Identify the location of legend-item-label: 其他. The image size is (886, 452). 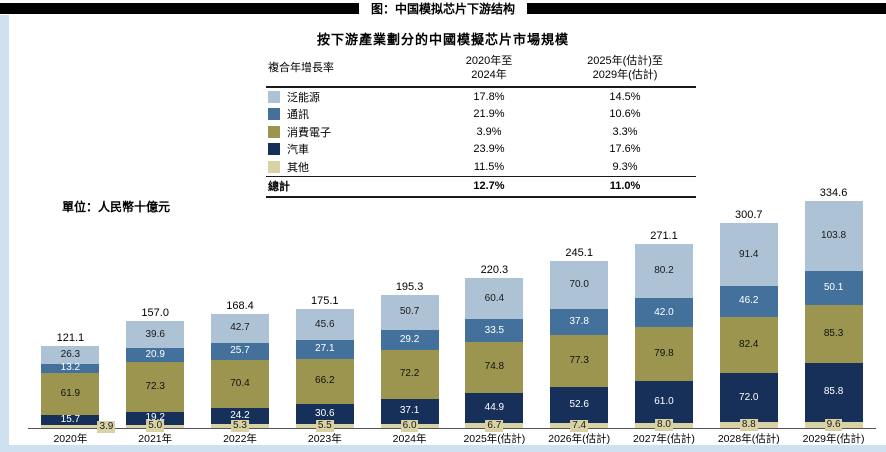
(298, 167).